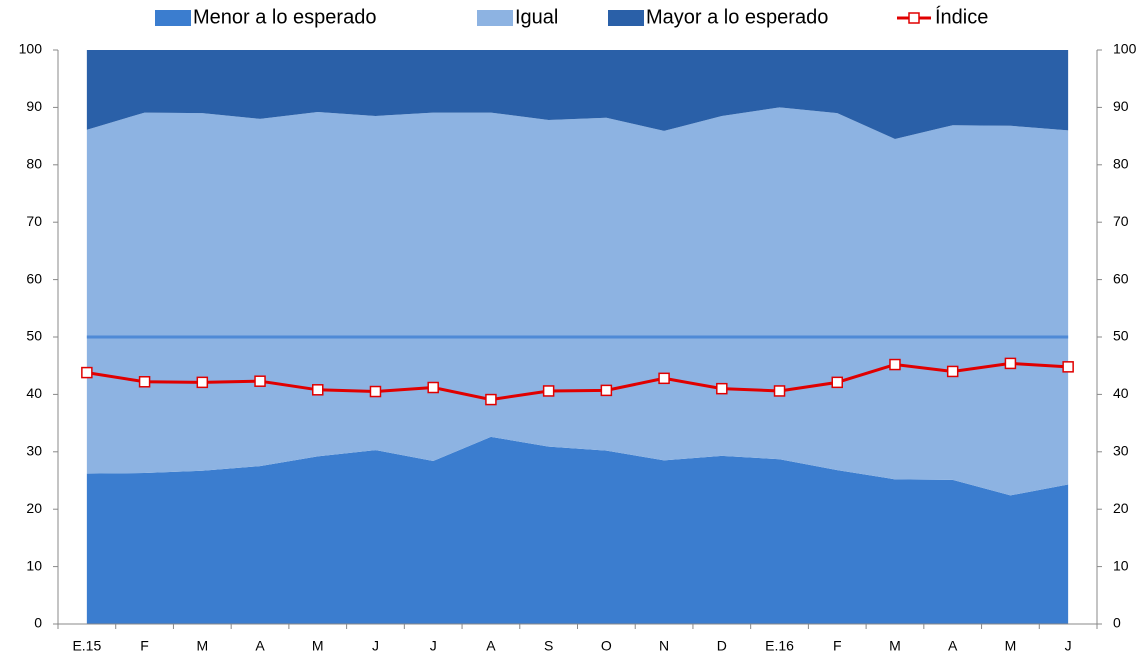 The width and height of the screenshot is (1147, 661). I want to click on y-tick-label: 80, so click(34, 164).